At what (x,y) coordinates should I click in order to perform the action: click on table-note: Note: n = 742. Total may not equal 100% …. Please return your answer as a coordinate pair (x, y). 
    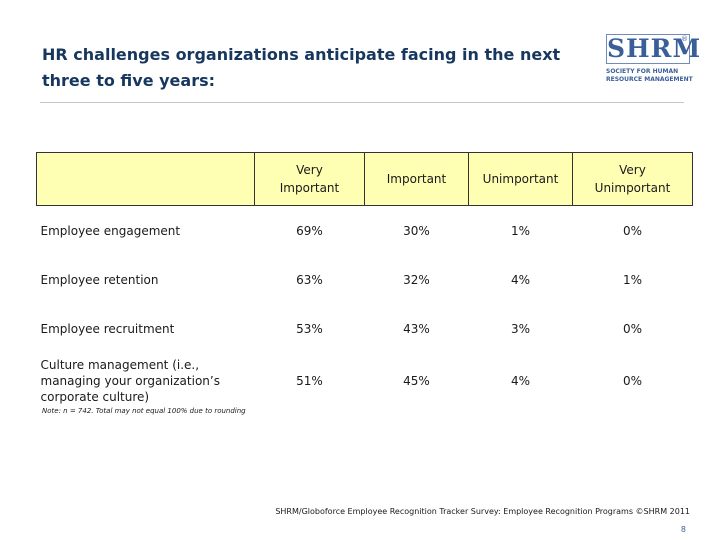
    Looking at the image, I should click on (144, 411).